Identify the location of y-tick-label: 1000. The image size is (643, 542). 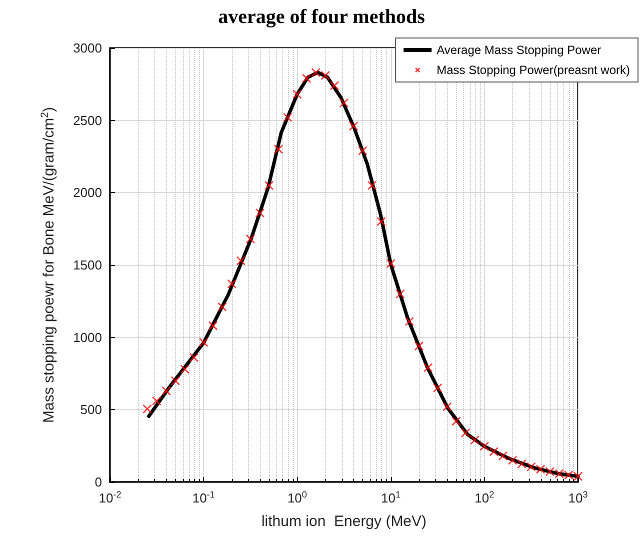
(87, 337).